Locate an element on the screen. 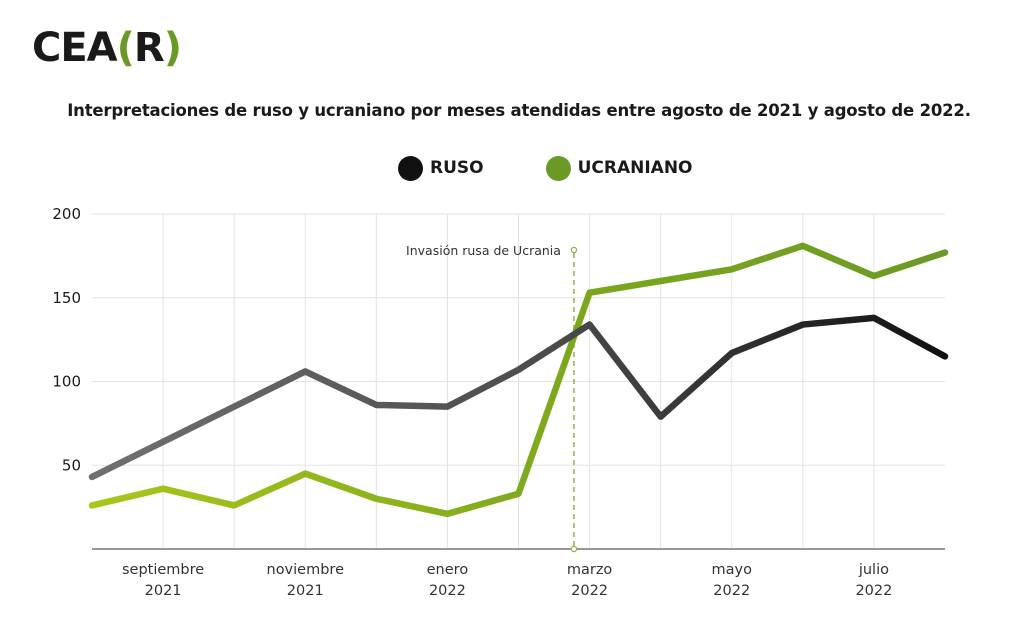  annotation-label: Invasión rusa de Ucrania is located at coordinates (483, 250).